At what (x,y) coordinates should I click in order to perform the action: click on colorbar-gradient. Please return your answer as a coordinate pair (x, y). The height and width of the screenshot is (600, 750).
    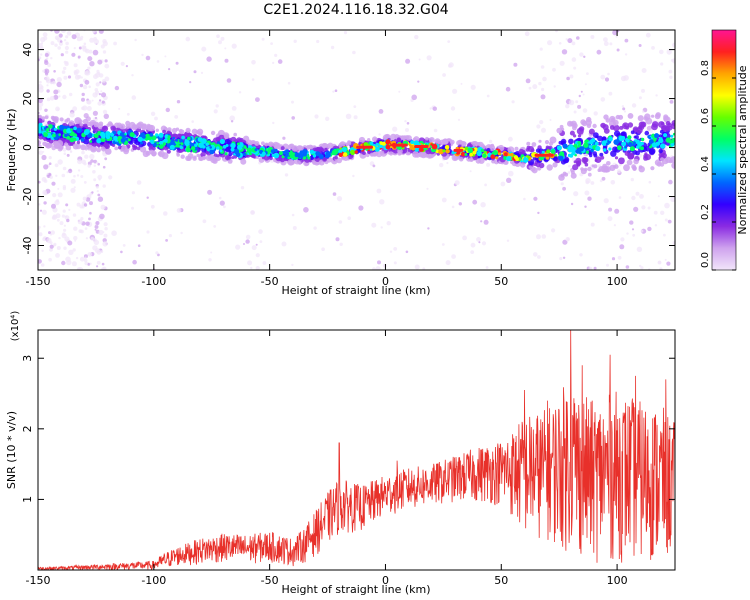
    Looking at the image, I should click on (724, 150).